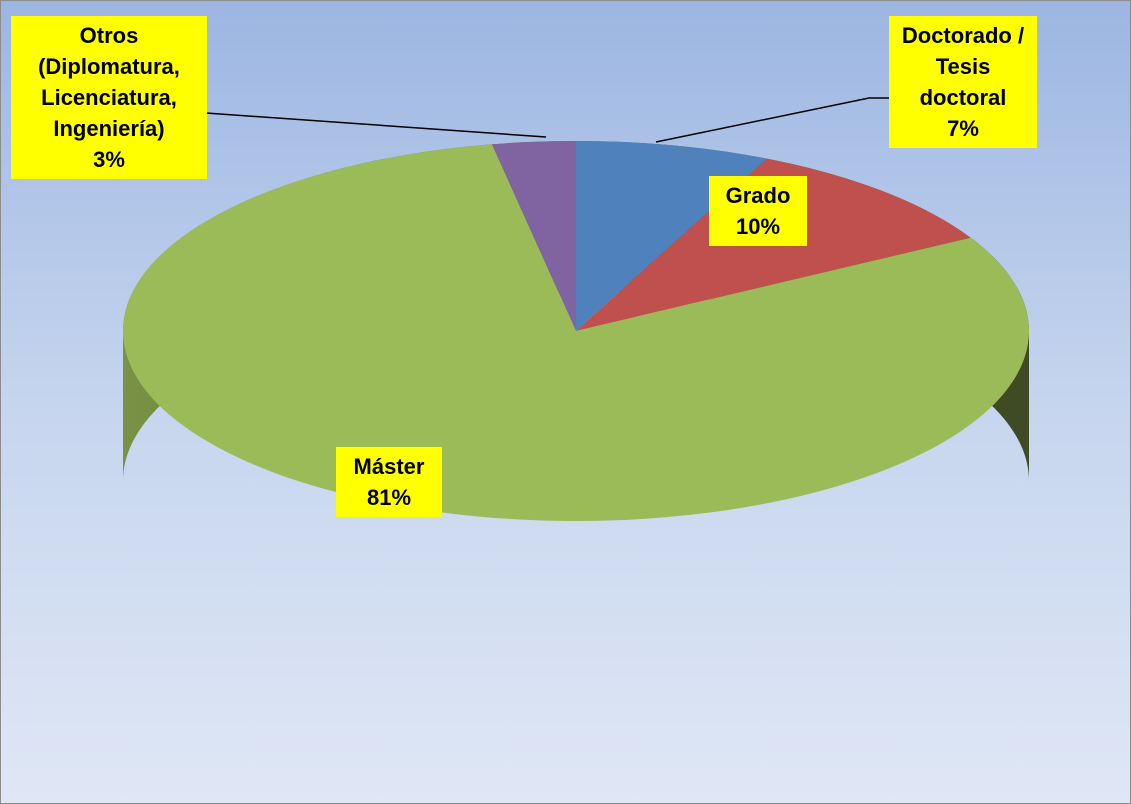  Describe the element at coordinates (758, 226) in the screenshot. I see `label-value: 10%` at that location.